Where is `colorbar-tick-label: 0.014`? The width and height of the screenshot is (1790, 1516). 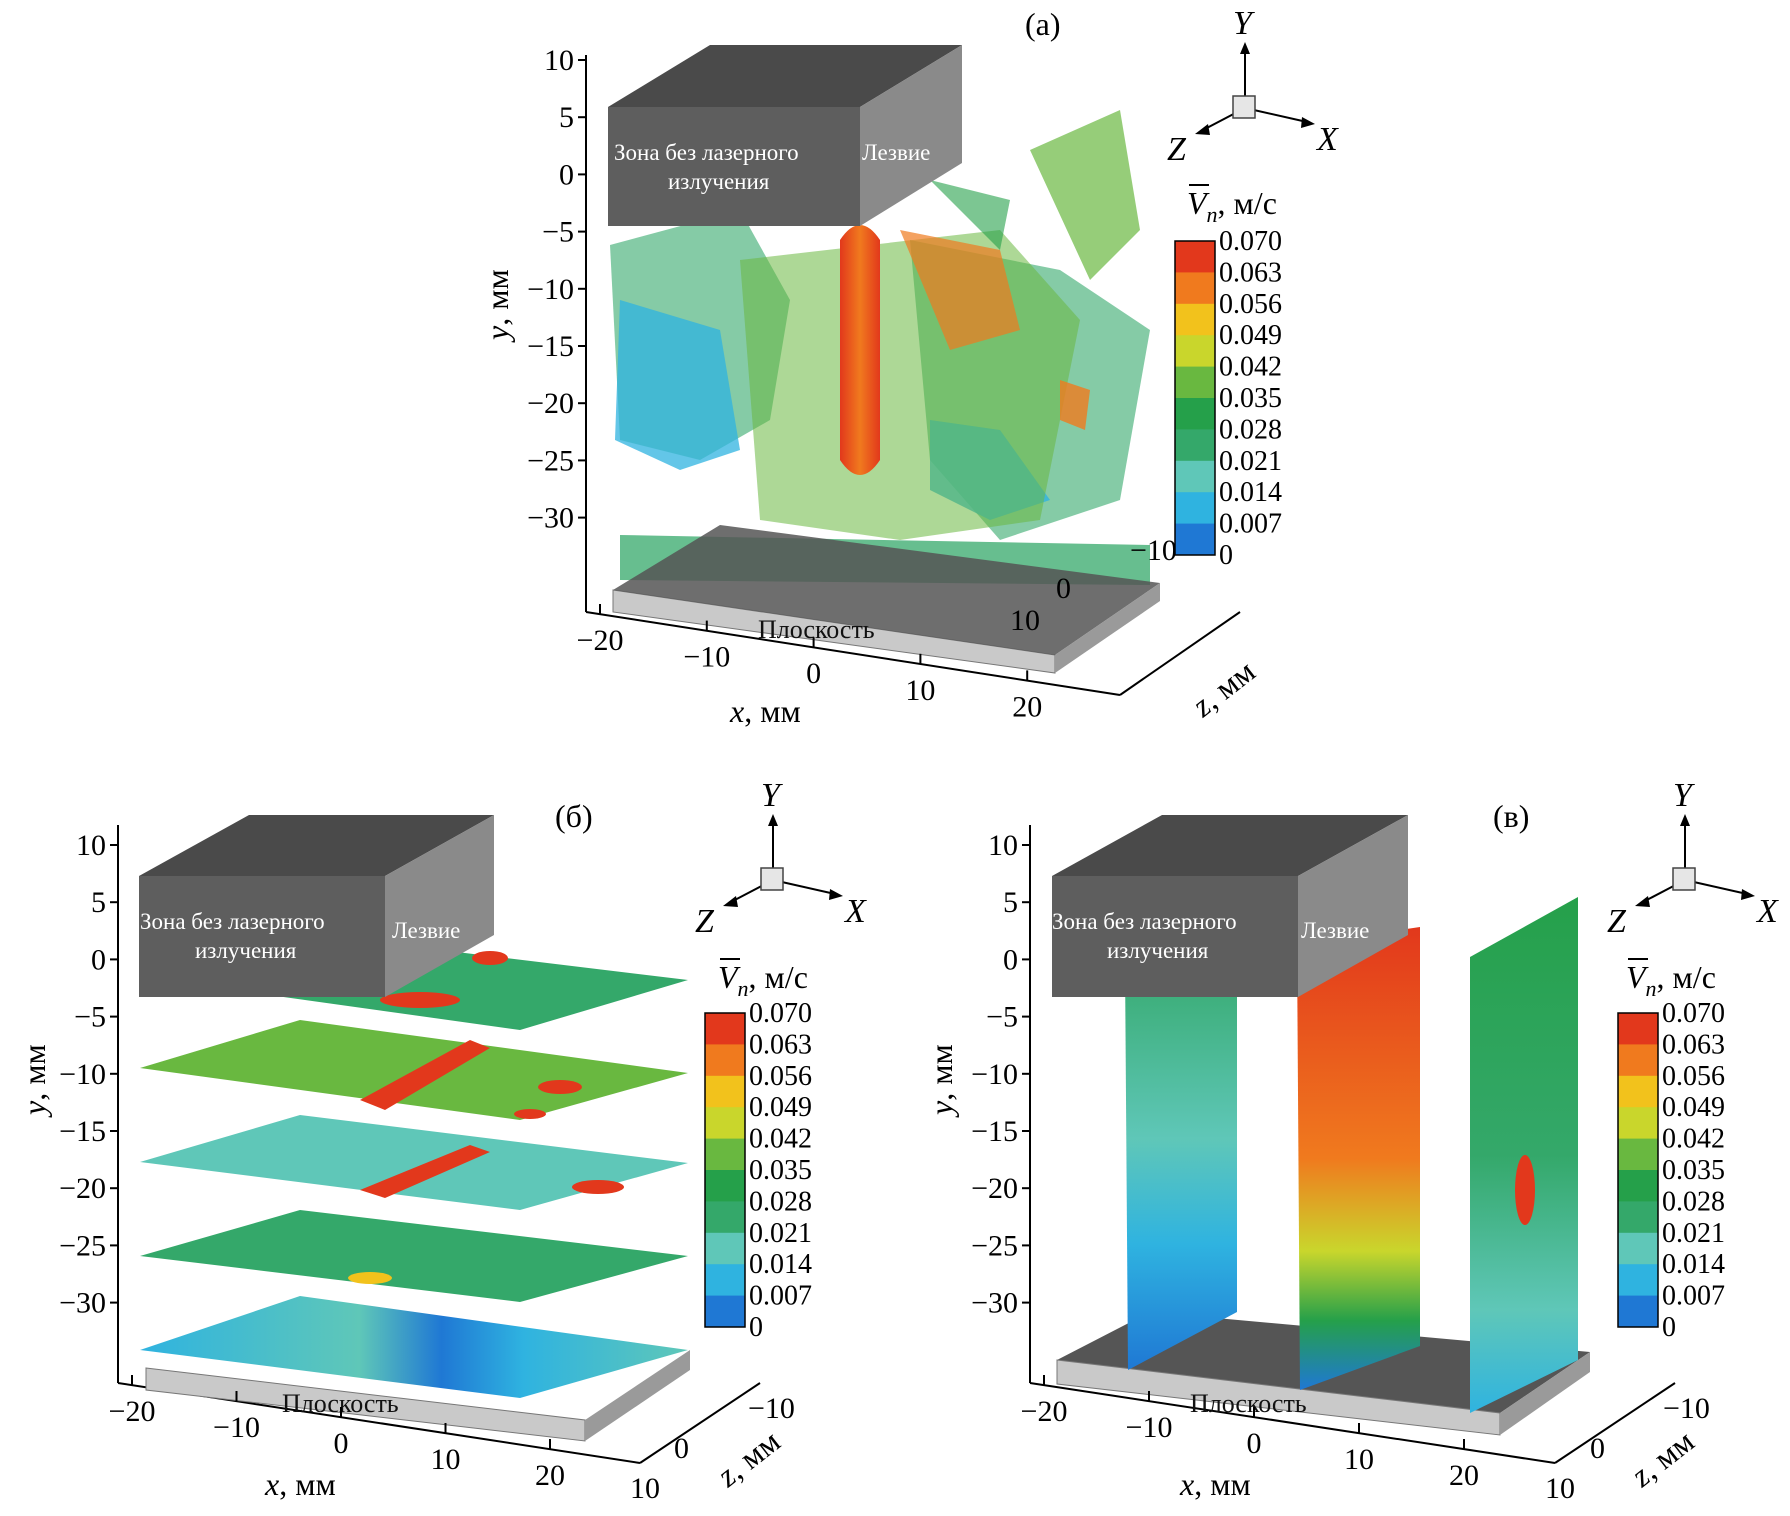 colorbar-tick-label: 0.014 is located at coordinates (1250, 492).